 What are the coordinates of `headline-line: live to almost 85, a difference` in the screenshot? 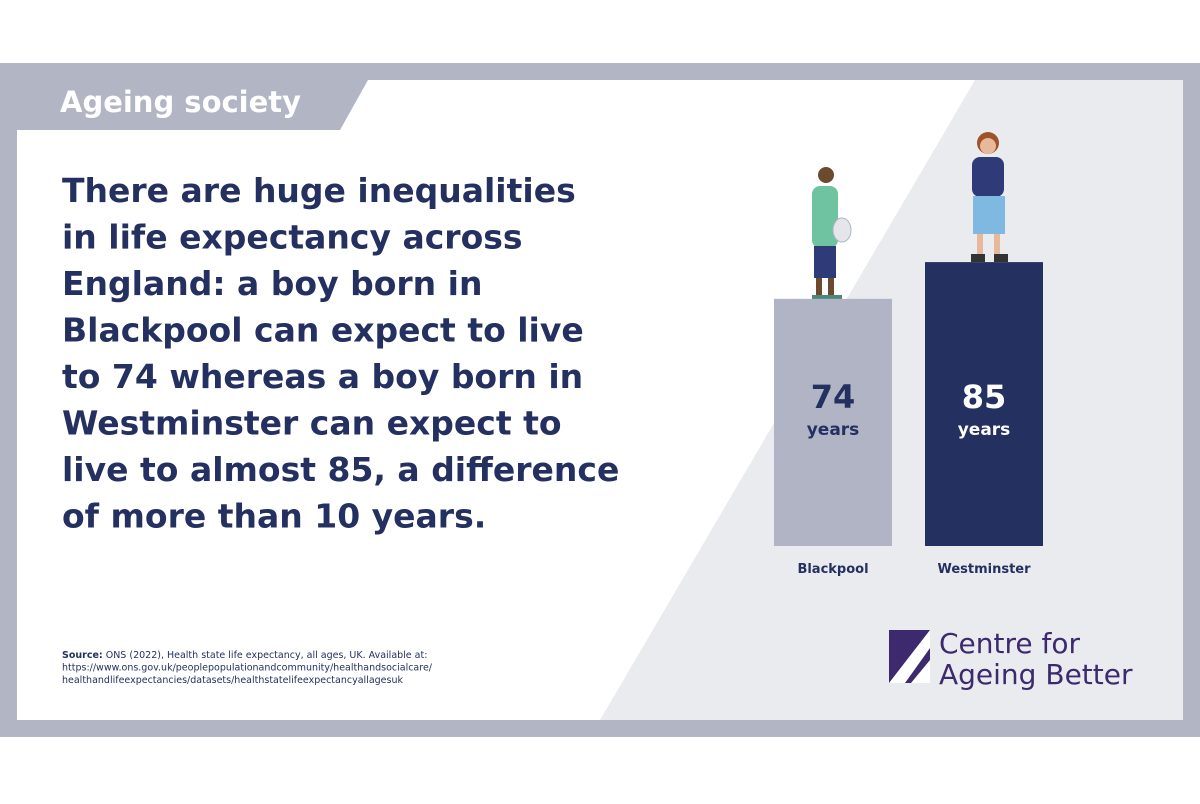 It's located at (340, 469).